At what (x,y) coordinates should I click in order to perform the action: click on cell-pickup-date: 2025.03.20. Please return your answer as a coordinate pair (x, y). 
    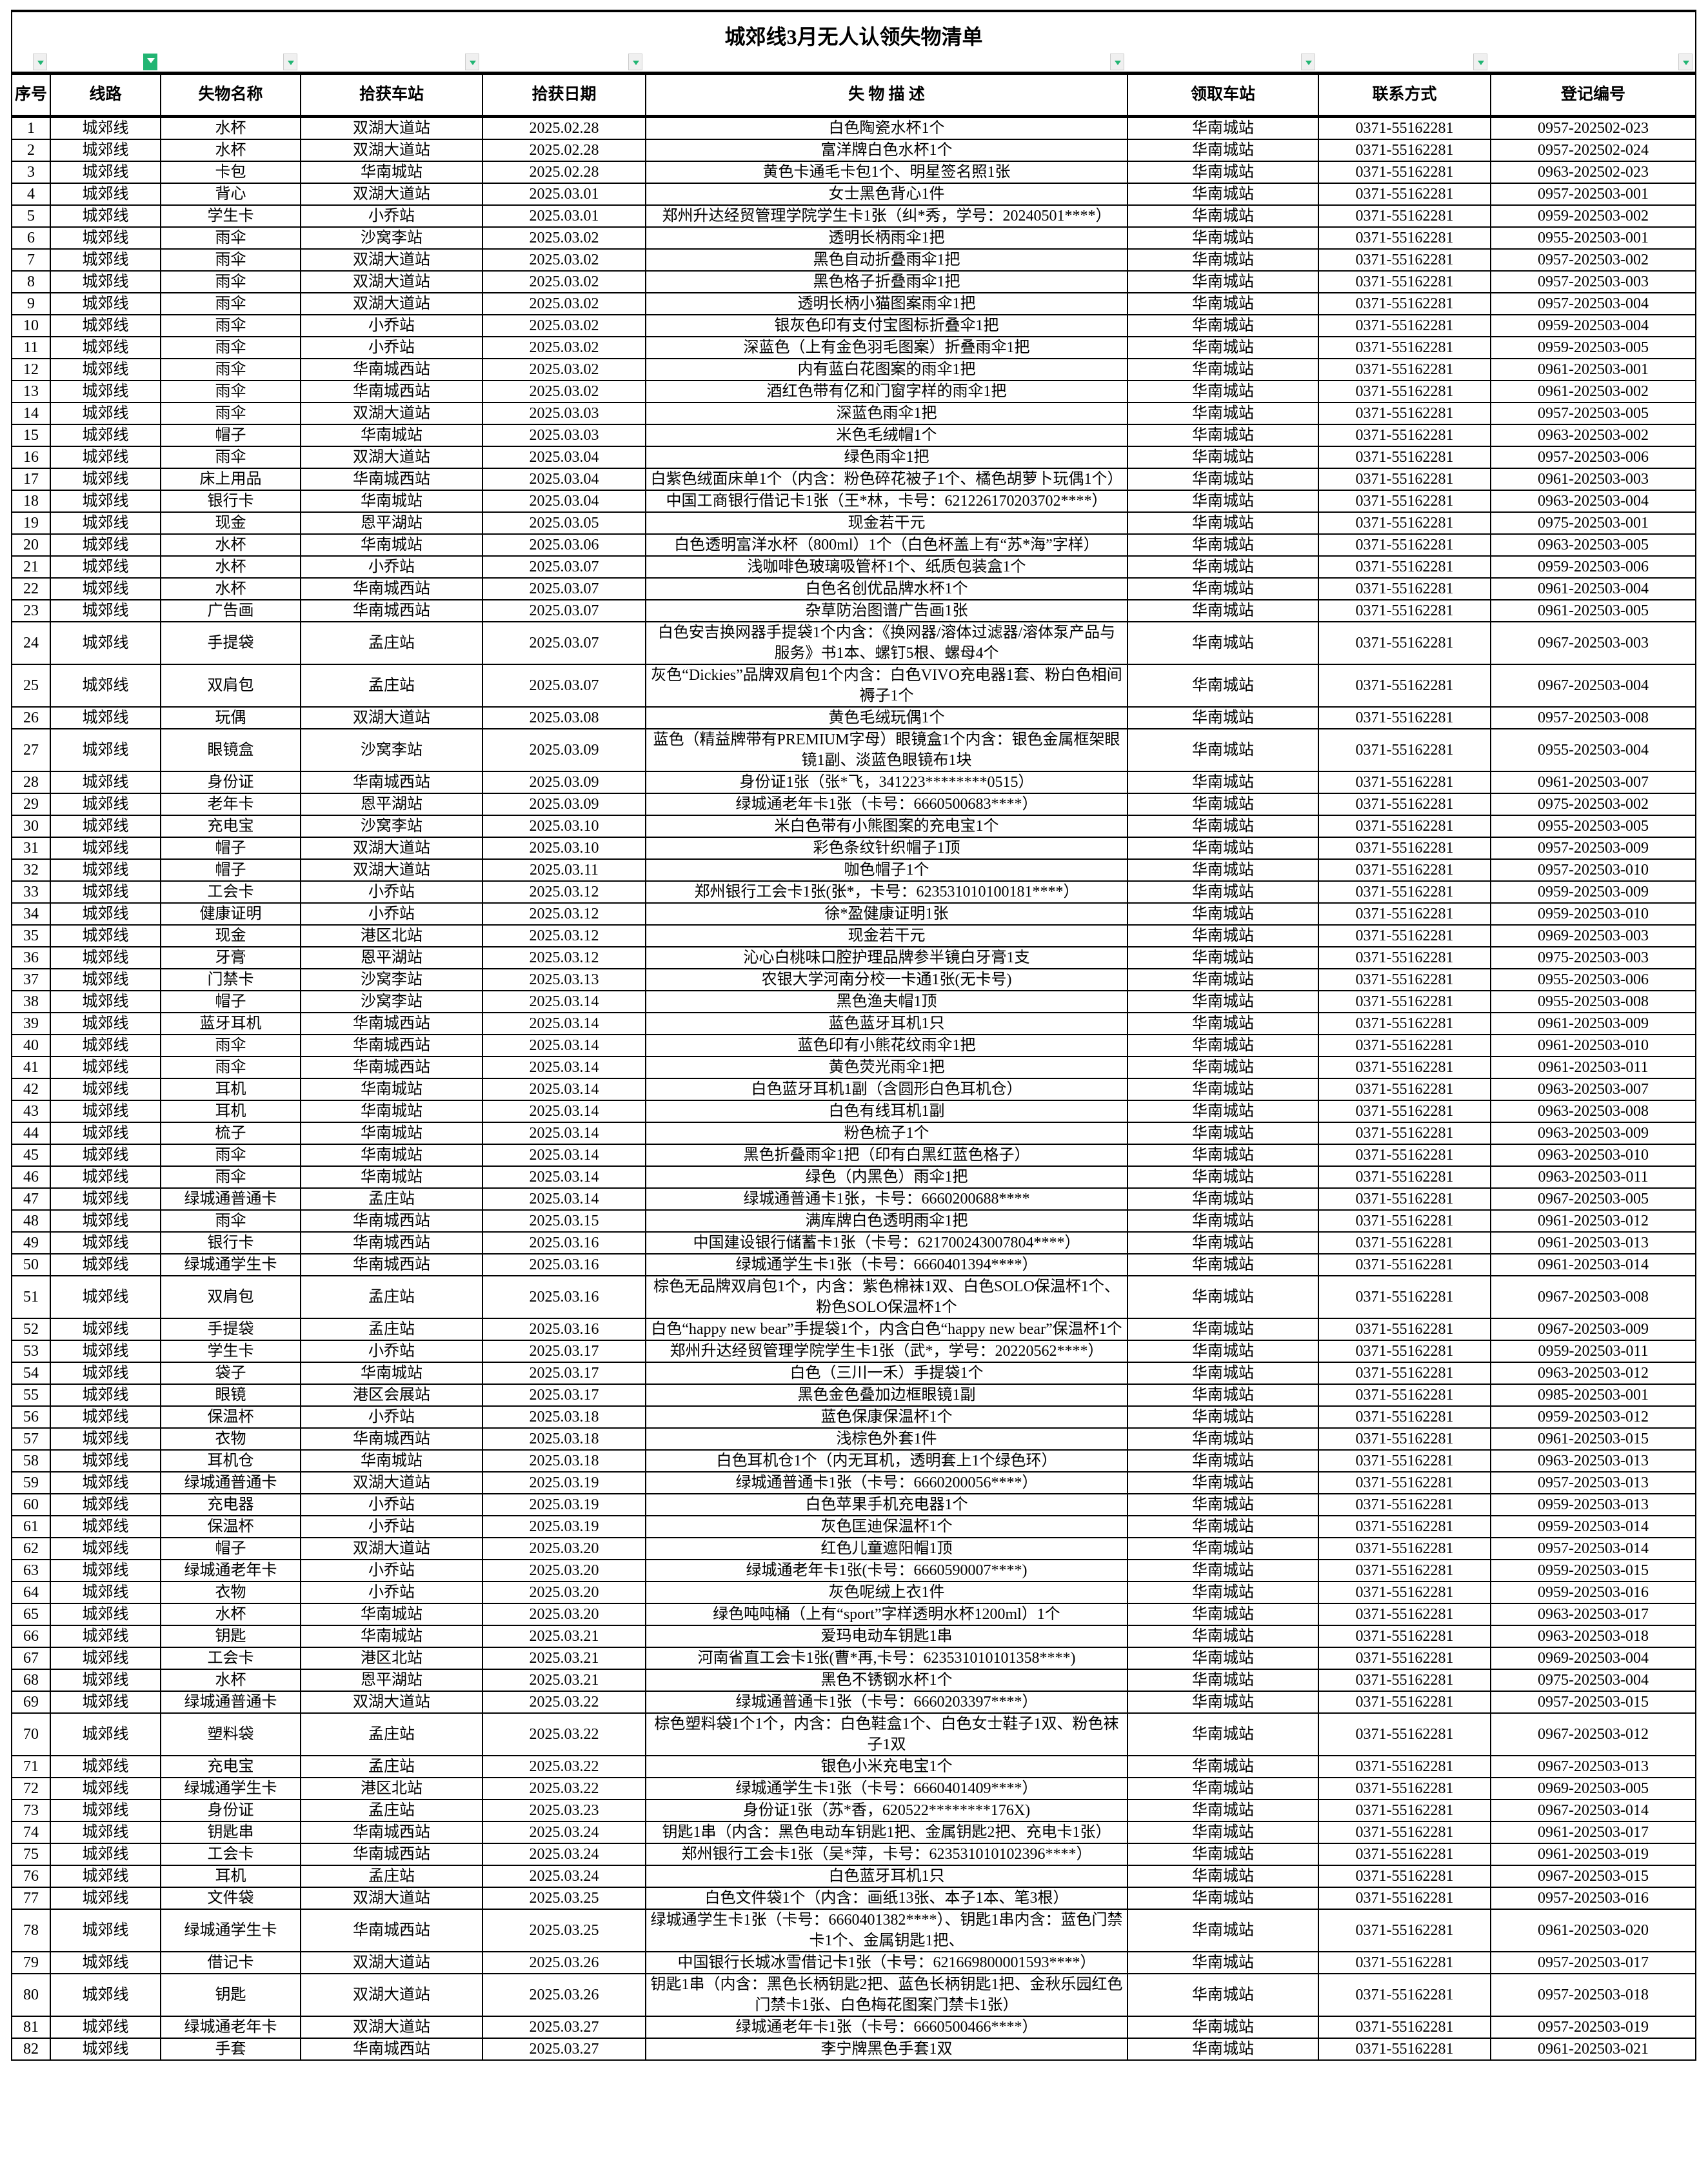
    Looking at the image, I should click on (564, 1548).